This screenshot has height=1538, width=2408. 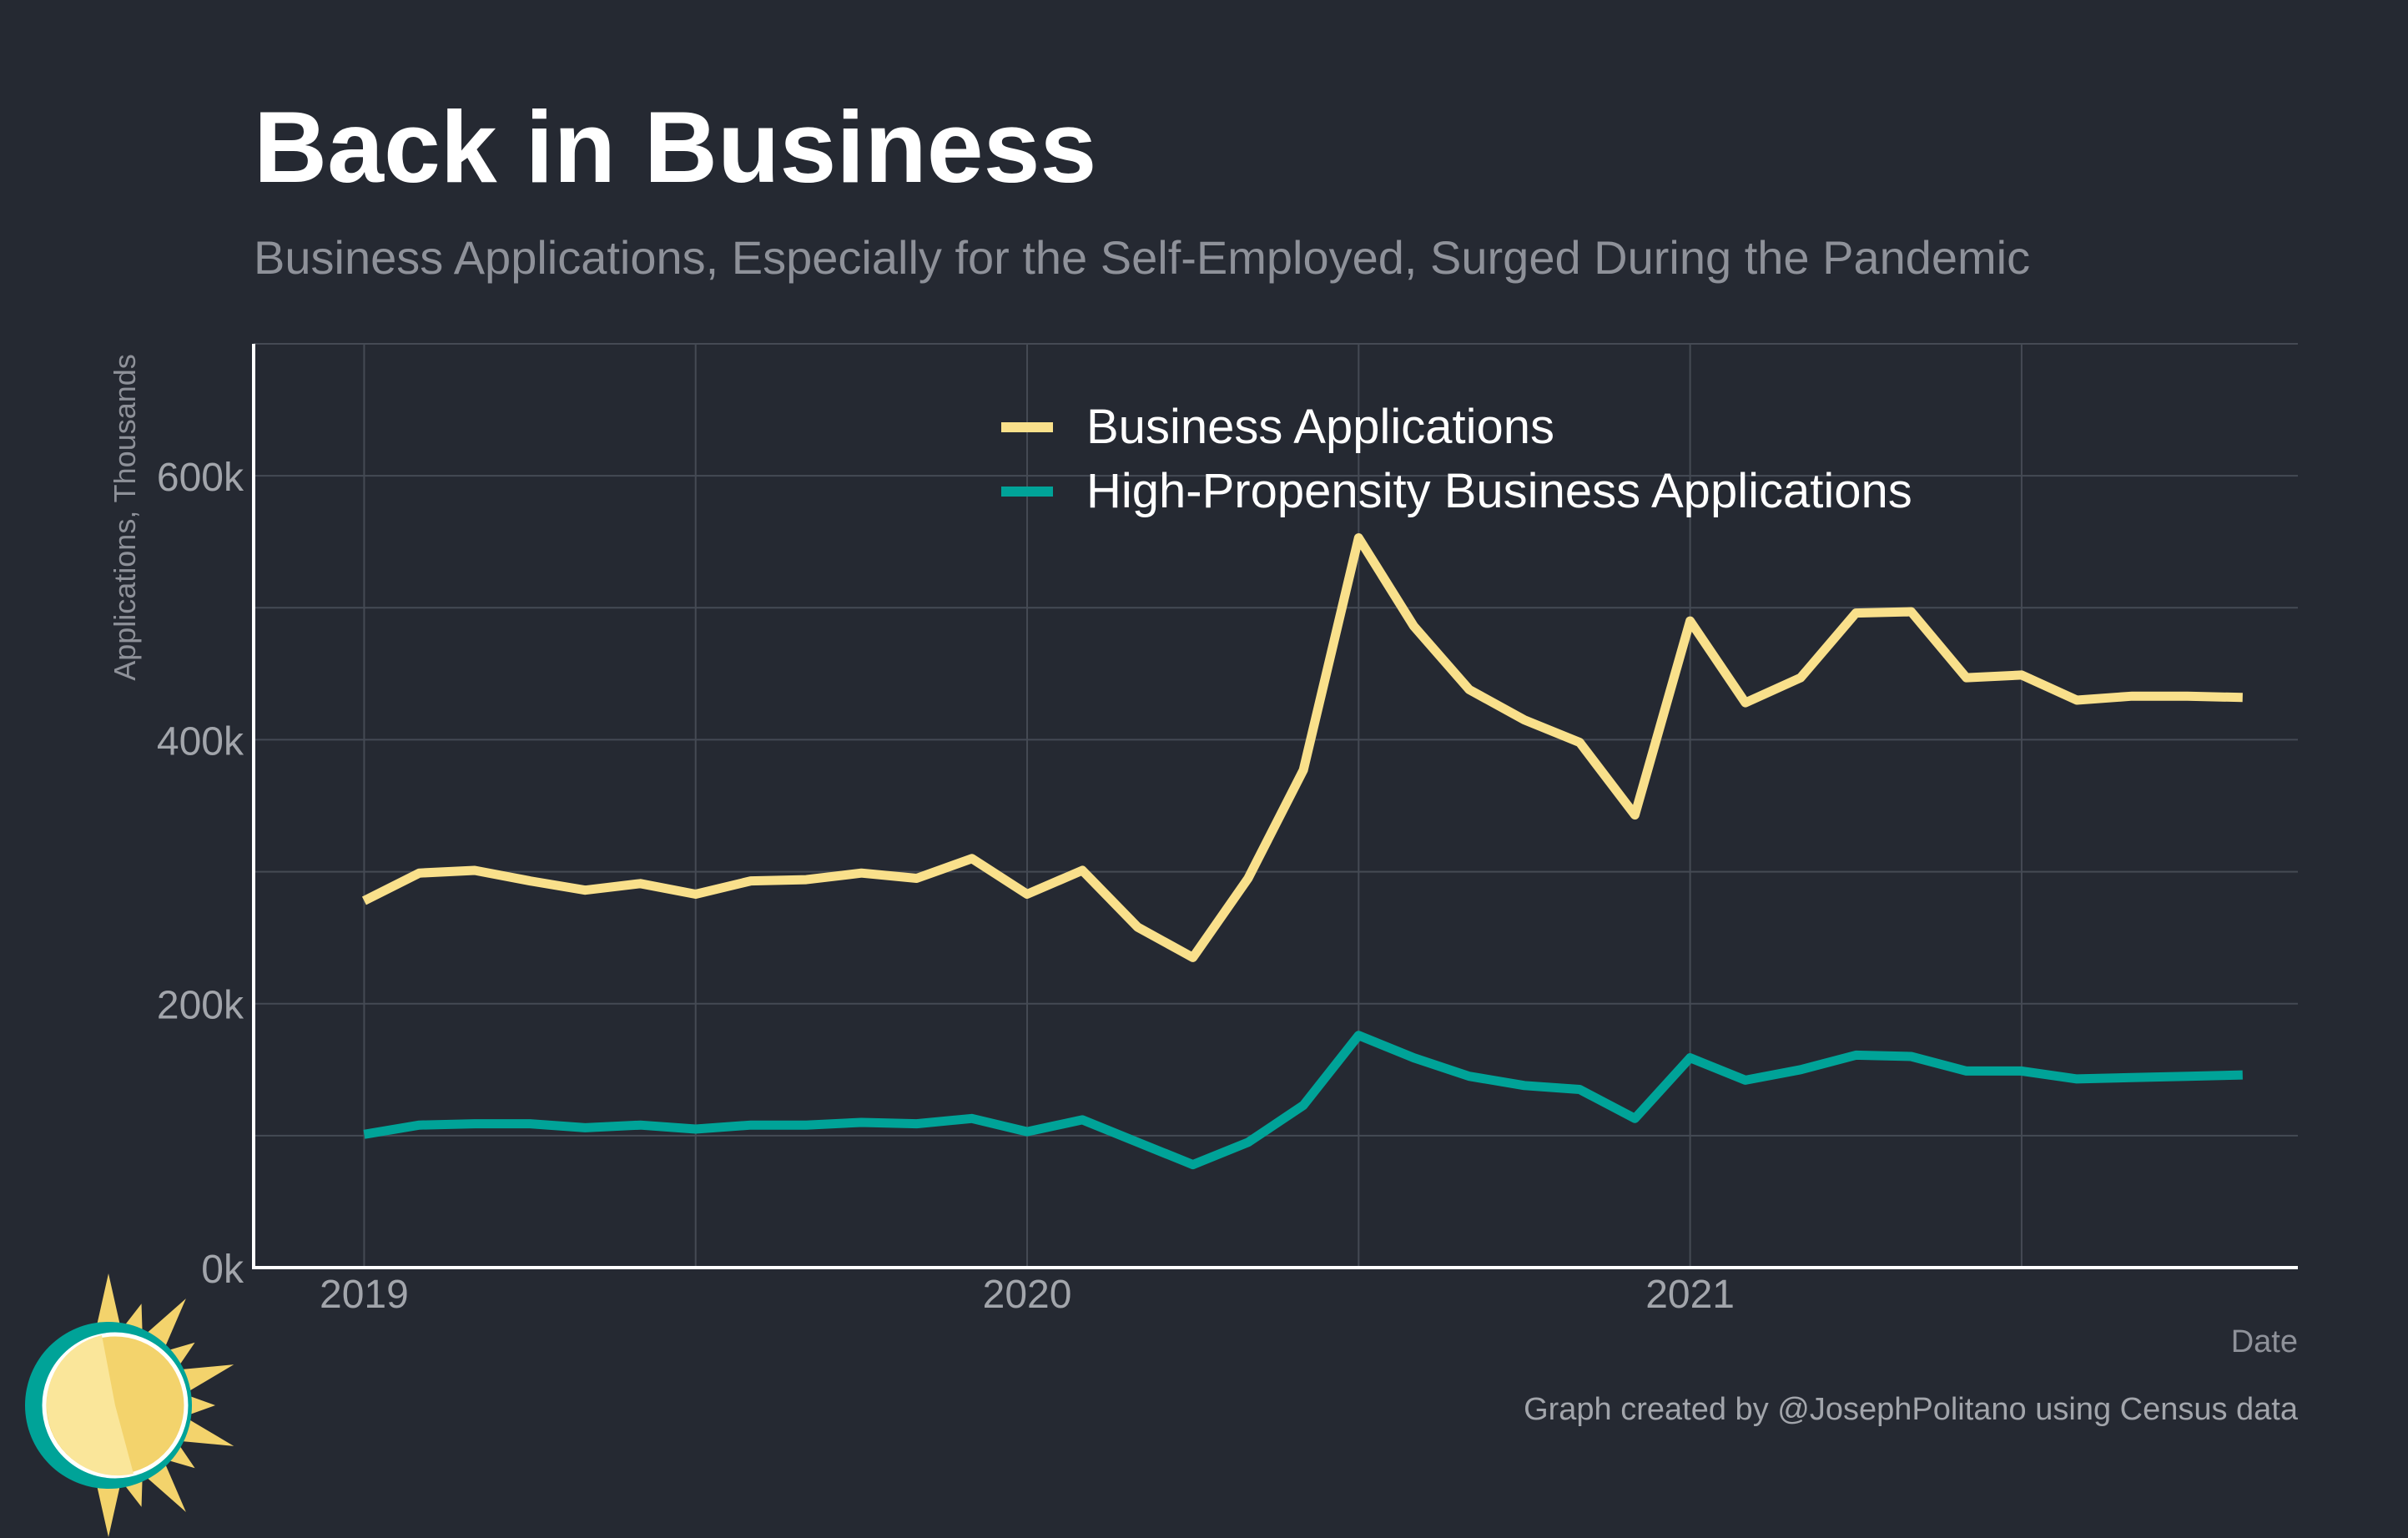 What do you see at coordinates (125, 517) in the screenshot?
I see `y-axis-title: Applications, Thousands` at bounding box center [125, 517].